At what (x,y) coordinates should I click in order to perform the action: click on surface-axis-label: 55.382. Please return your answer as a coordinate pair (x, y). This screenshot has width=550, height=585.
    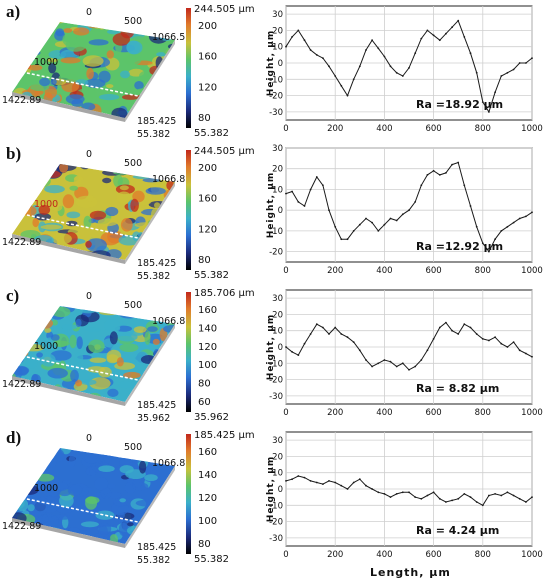
    Looking at the image, I should click on (153, 134).